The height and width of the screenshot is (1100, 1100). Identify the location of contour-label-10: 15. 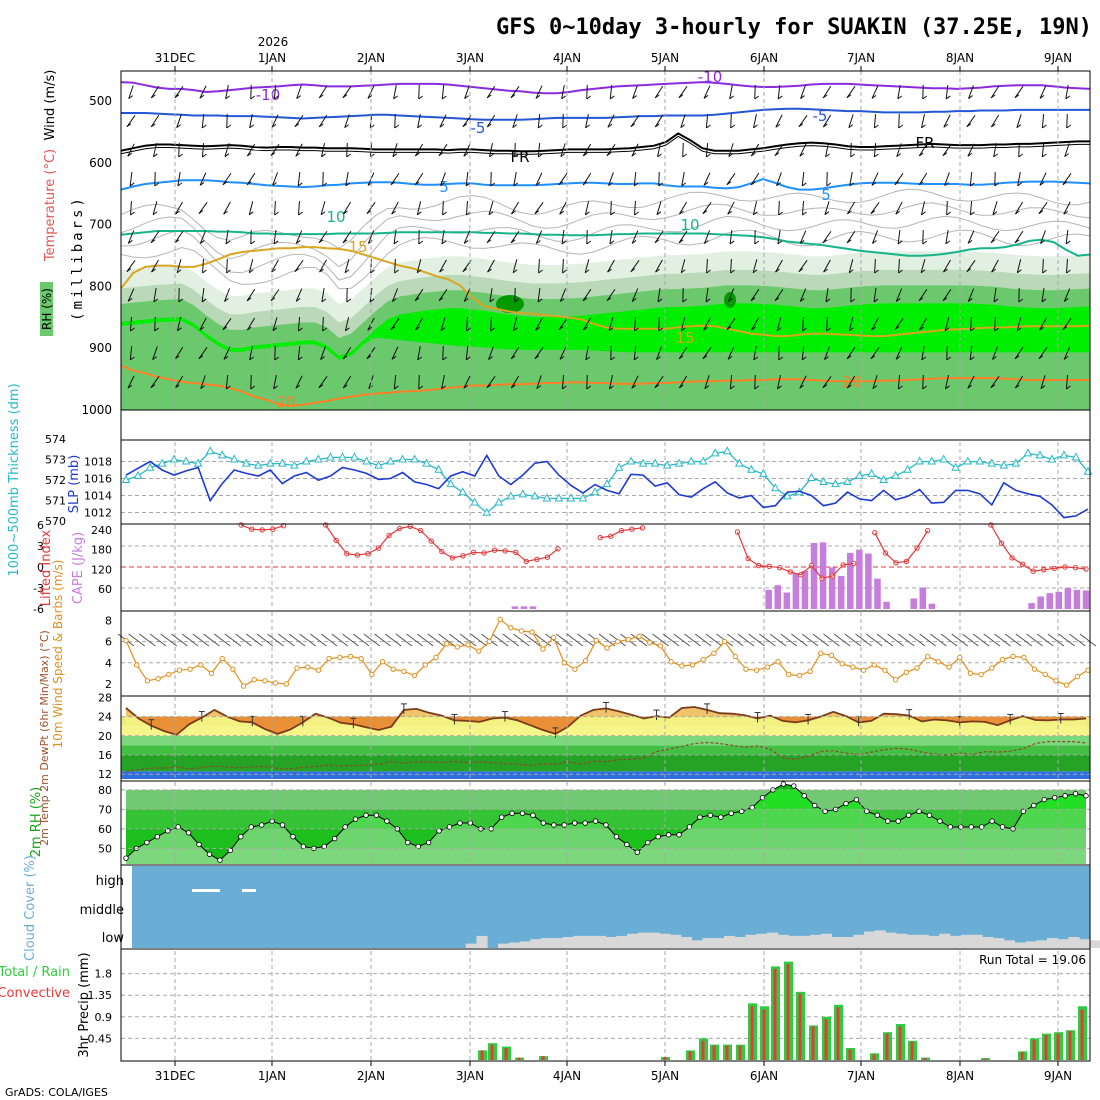
(357, 247).